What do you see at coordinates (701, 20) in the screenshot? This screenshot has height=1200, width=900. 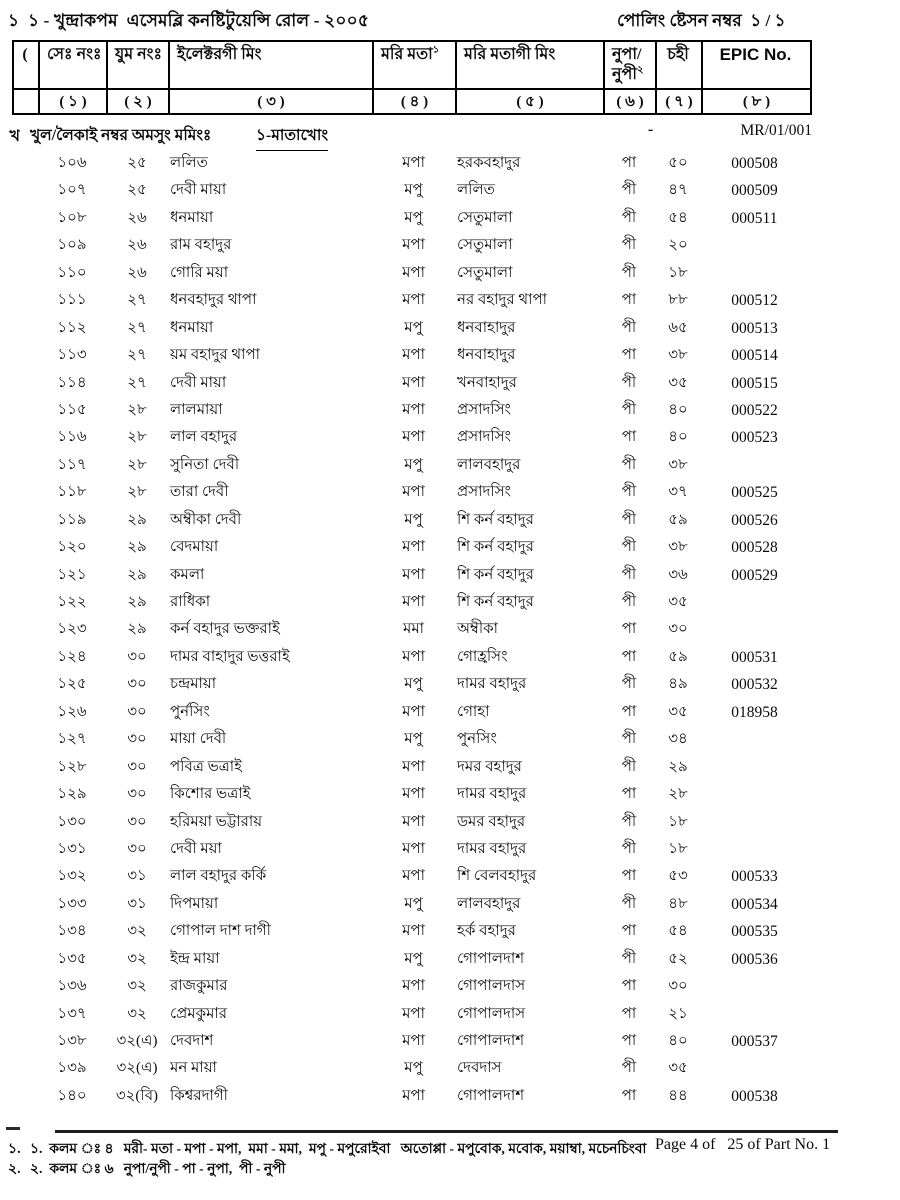 I see `polling-station-number: পোলিং ষ্টেসন নম্বর ১ / ১` at bounding box center [701, 20].